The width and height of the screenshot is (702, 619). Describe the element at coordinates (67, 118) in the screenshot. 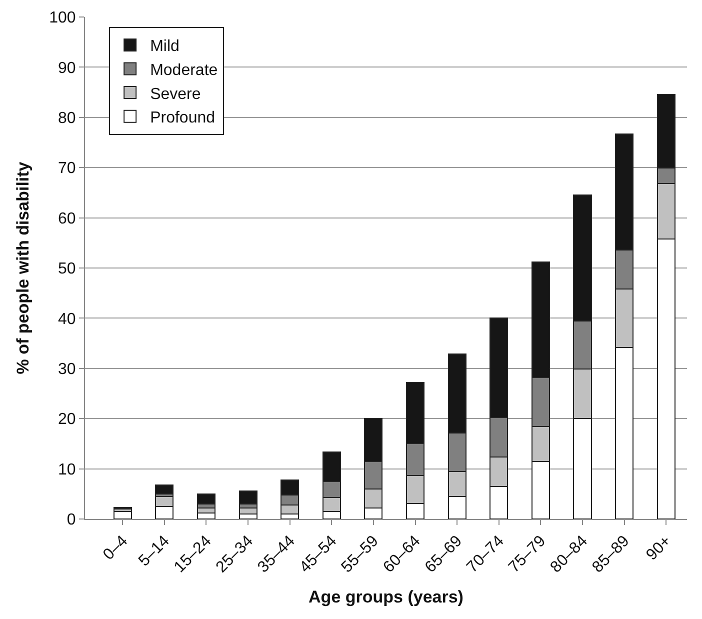

I see `y-tick-label: 80` at that location.